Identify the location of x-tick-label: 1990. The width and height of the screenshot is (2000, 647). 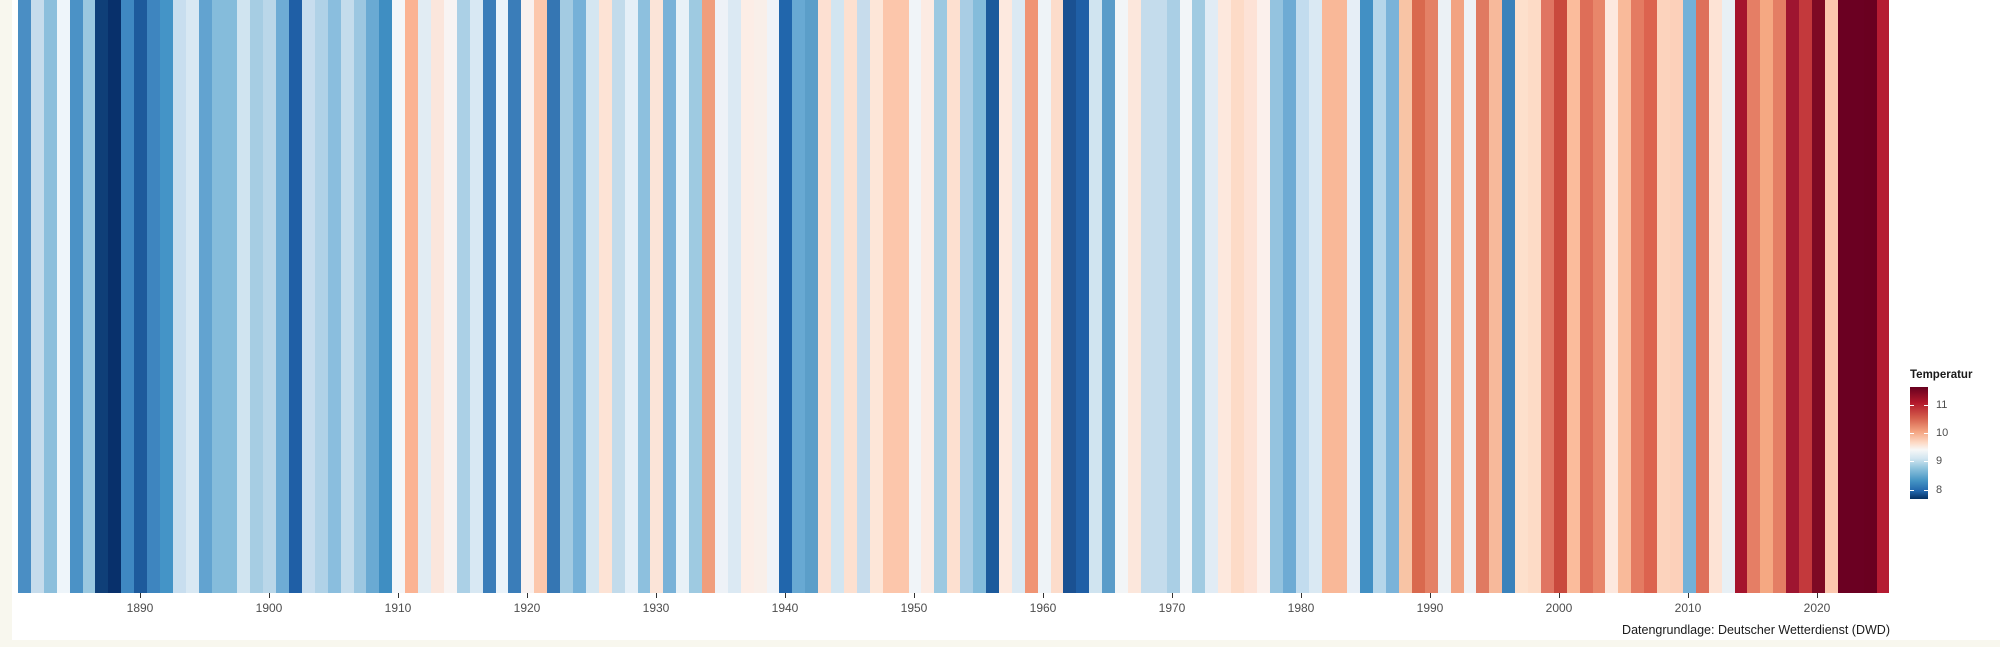
(1430, 608).